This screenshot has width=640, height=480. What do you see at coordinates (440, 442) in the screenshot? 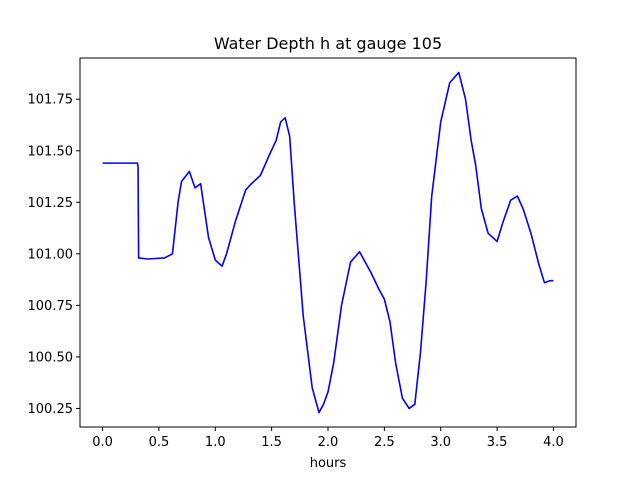
I see `x-tick-label: 3.0` at bounding box center [440, 442].